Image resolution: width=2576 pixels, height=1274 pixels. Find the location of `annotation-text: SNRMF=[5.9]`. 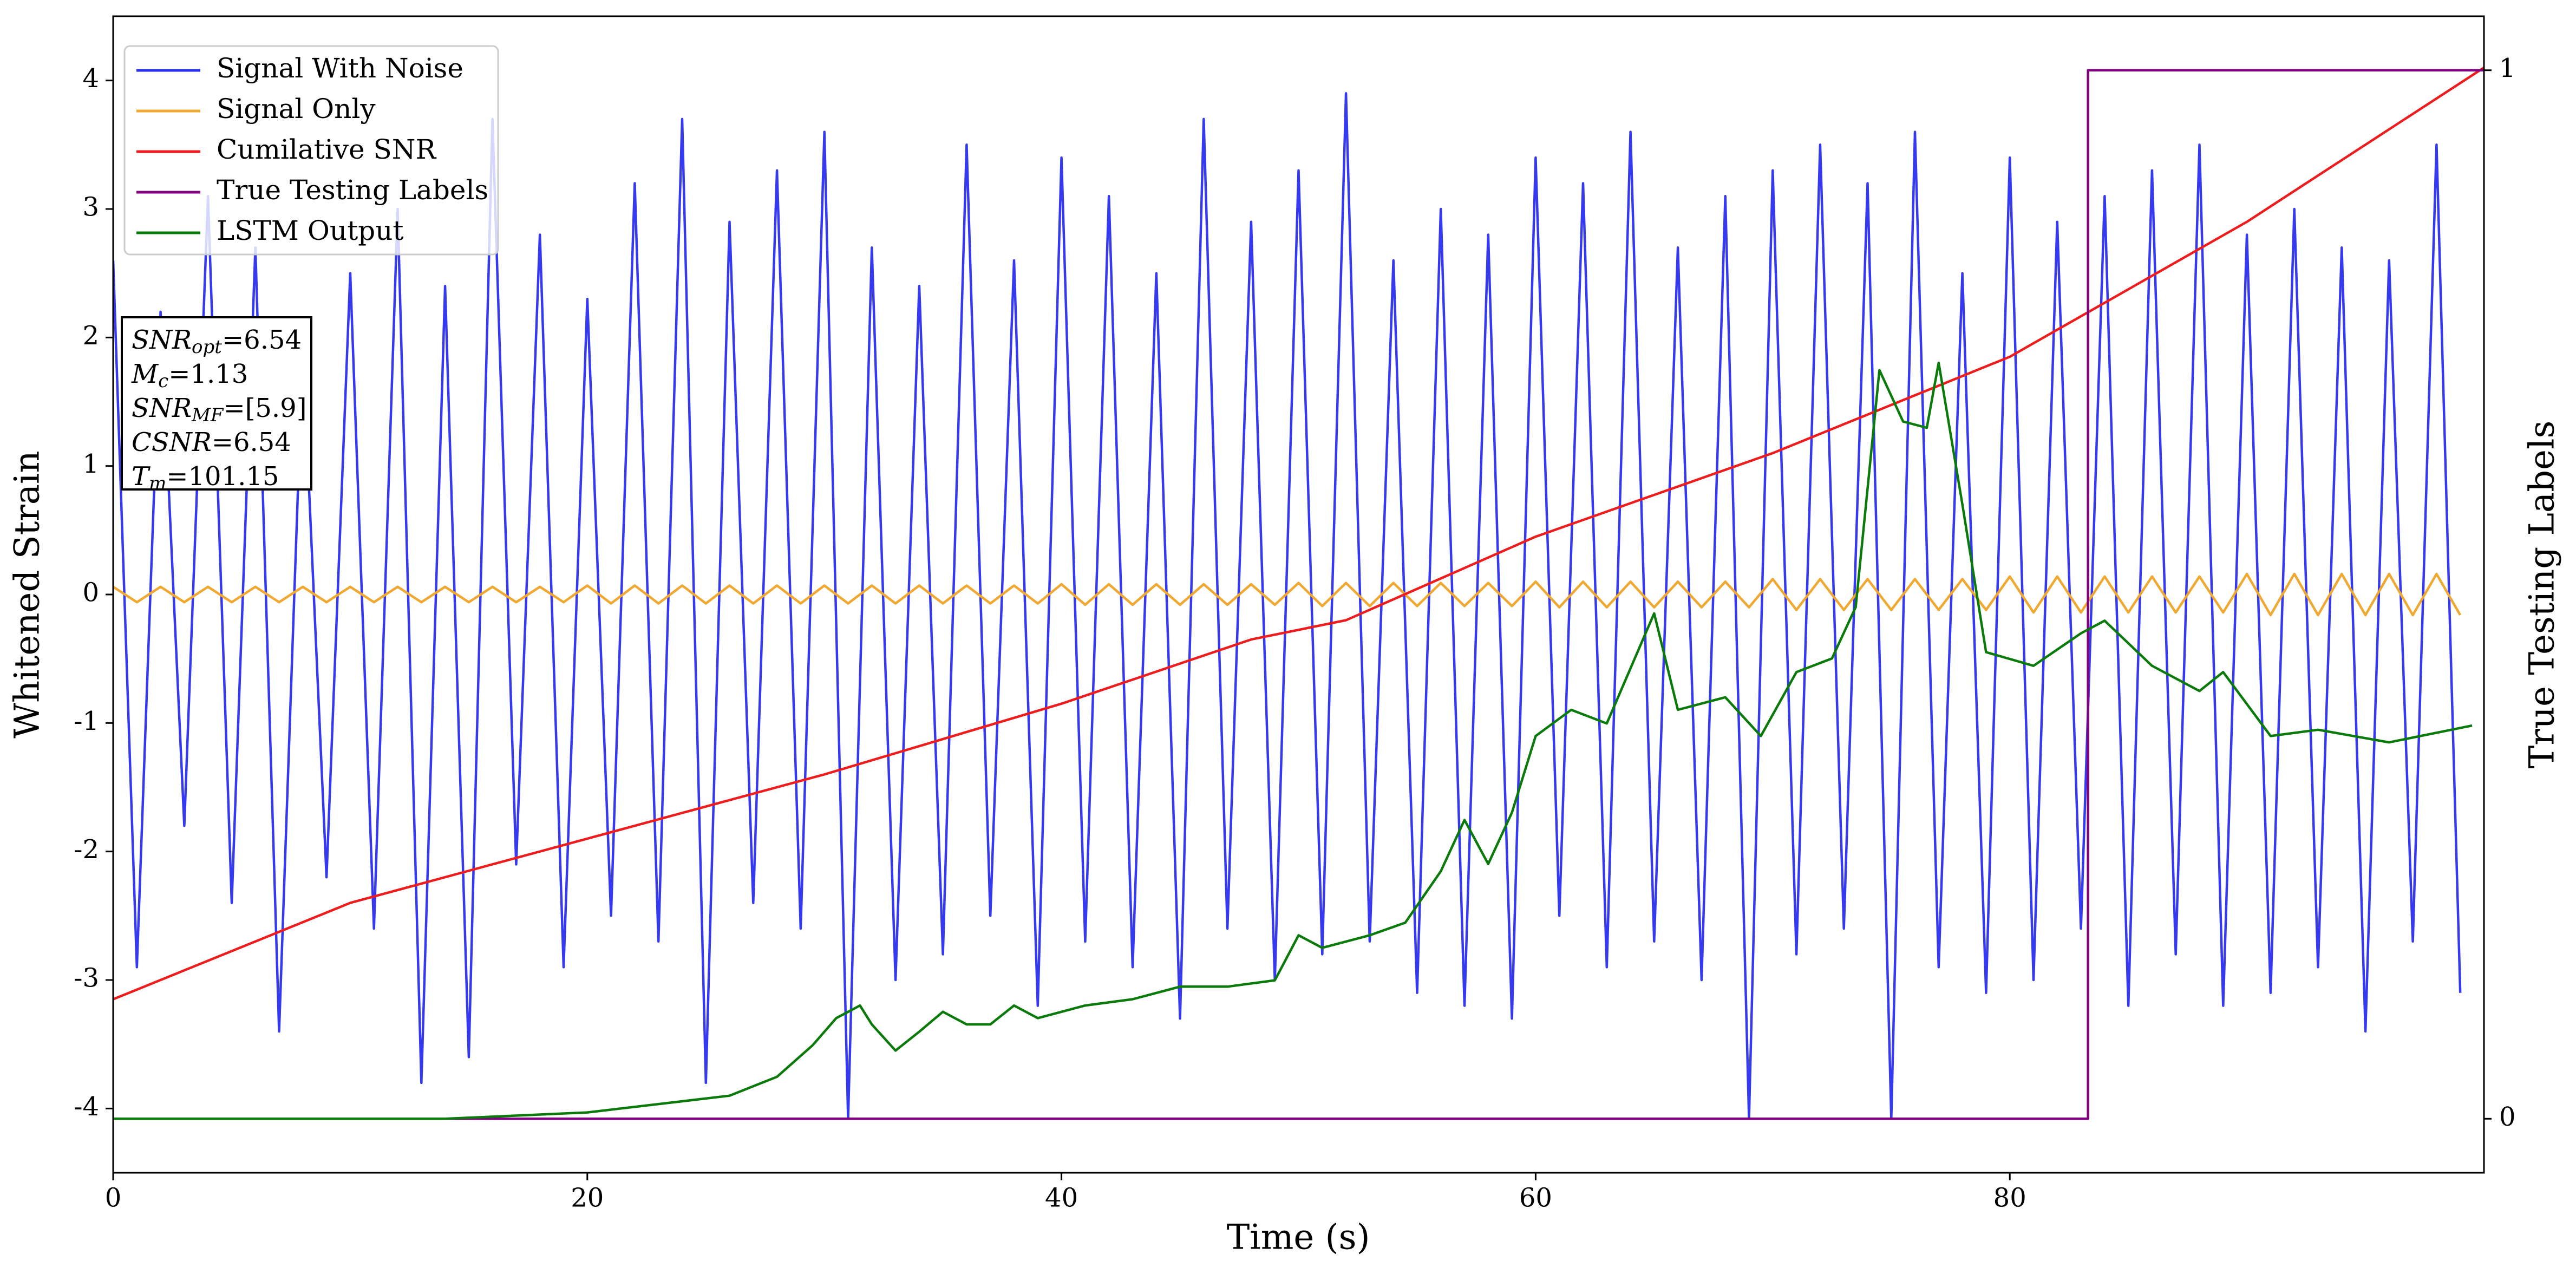

annotation-text: SNRMF=[5.9] is located at coordinates (219, 410).